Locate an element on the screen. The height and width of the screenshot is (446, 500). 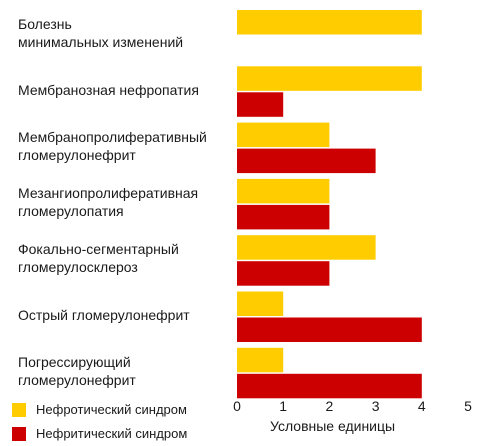
category-label-5: Острый гломерулонефрит is located at coordinates (104, 314).